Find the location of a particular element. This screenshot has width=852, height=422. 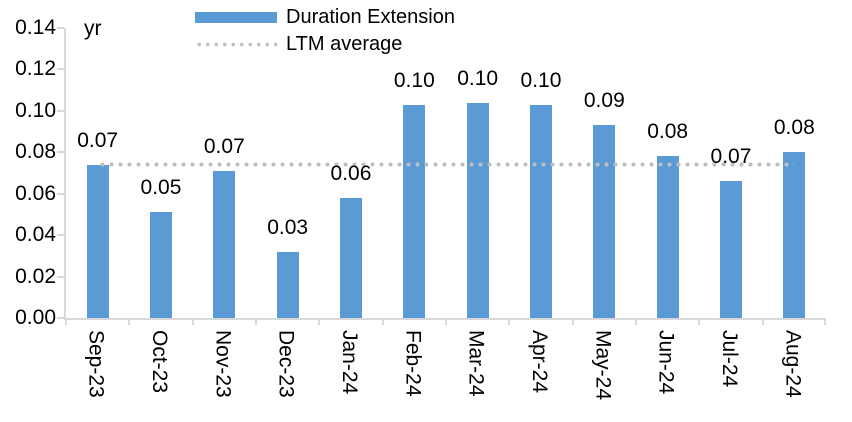

x-axis-label-jun-24: Jun-24 is located at coordinates (666, 362).